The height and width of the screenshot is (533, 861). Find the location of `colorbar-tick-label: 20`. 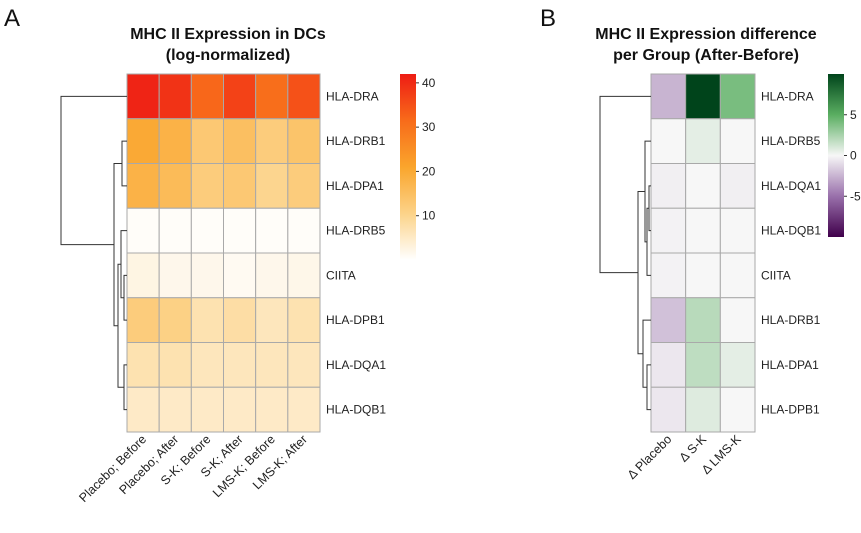

colorbar-tick-label: 20 is located at coordinates (429, 171).